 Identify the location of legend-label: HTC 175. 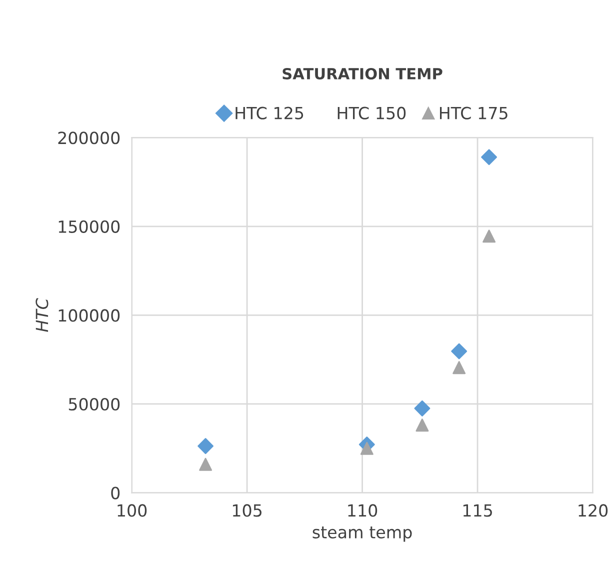
(474, 113).